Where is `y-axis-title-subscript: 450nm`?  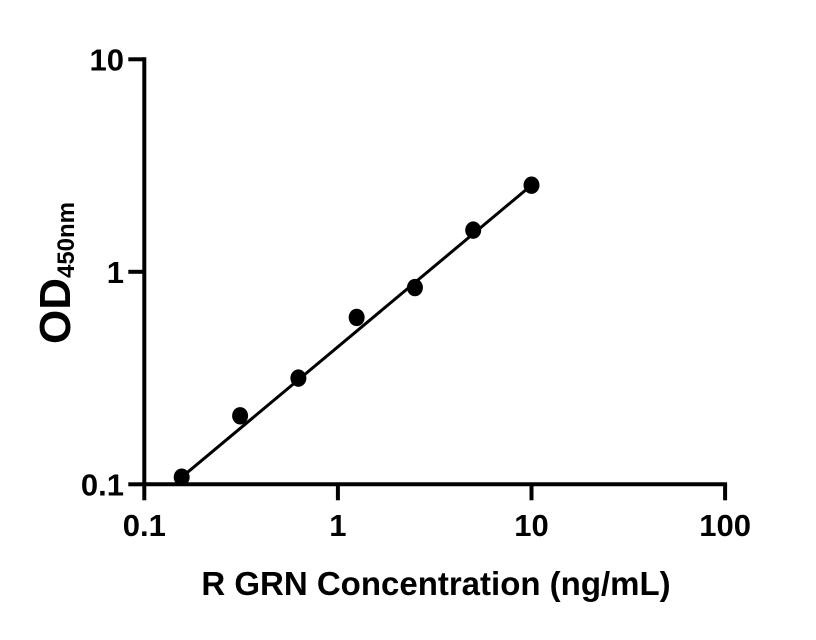
y-axis-title-subscript: 450nm is located at coordinates (66, 240).